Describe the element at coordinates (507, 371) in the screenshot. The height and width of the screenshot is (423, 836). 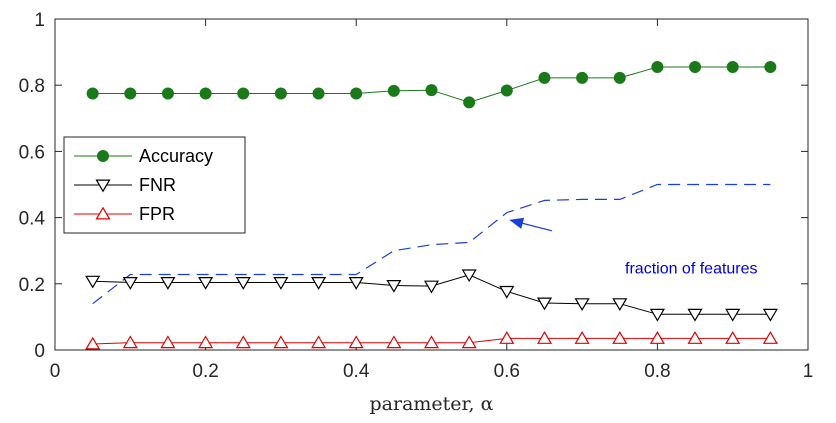
I see `x-tick-label: 0.6` at that location.